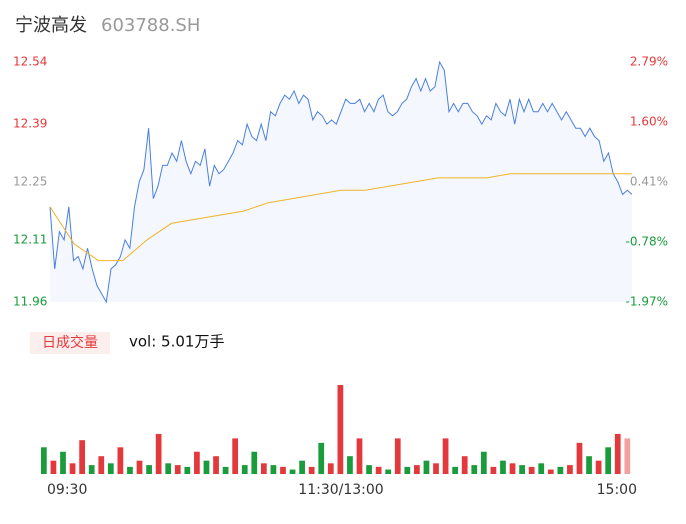 The width and height of the screenshot is (686, 524). I want to click on volume-text: vol: 5.01万手, so click(176, 342).